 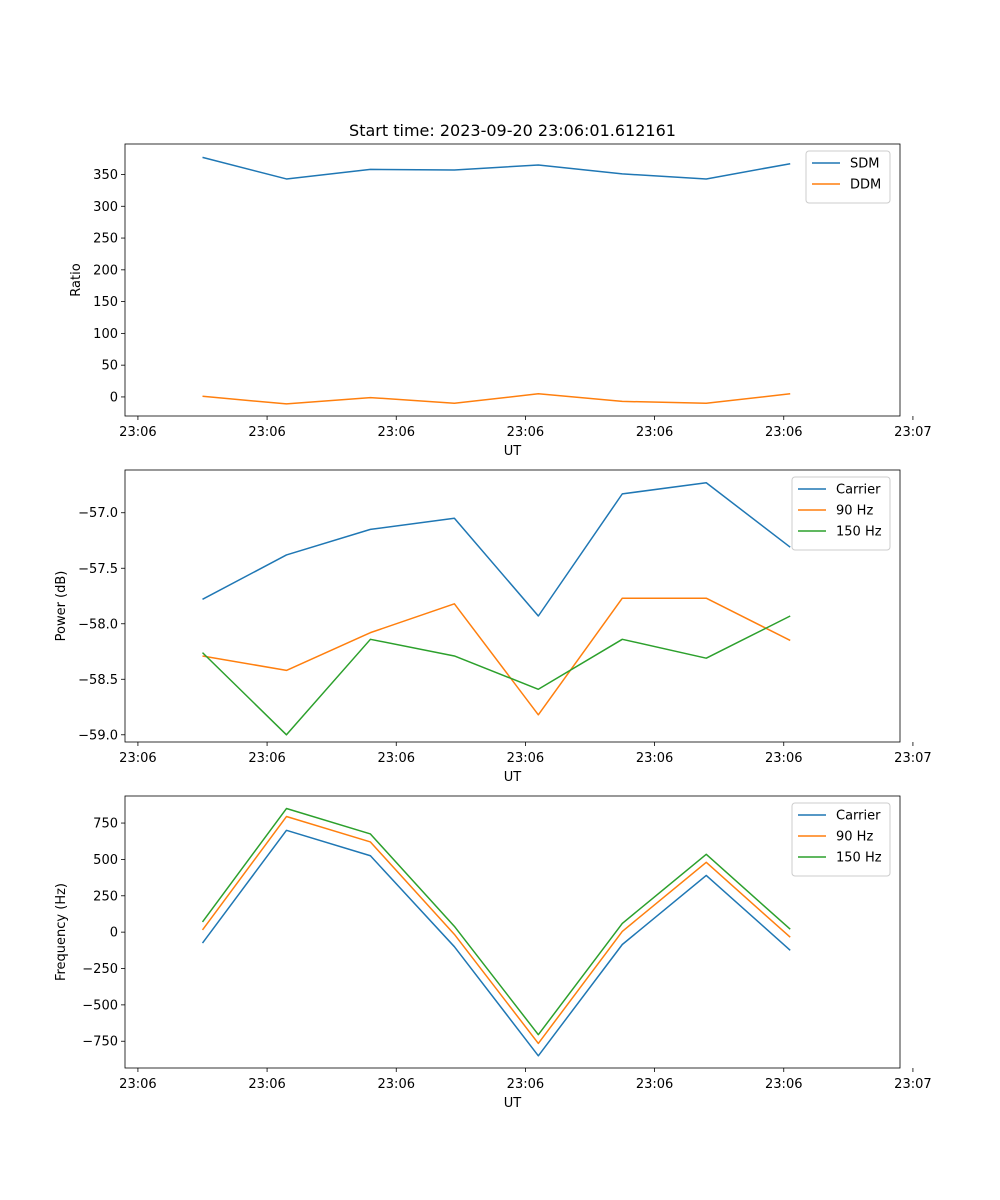 What do you see at coordinates (496, 943) in the screenshot?
I see `frequency-series-carrier-line` at bounding box center [496, 943].